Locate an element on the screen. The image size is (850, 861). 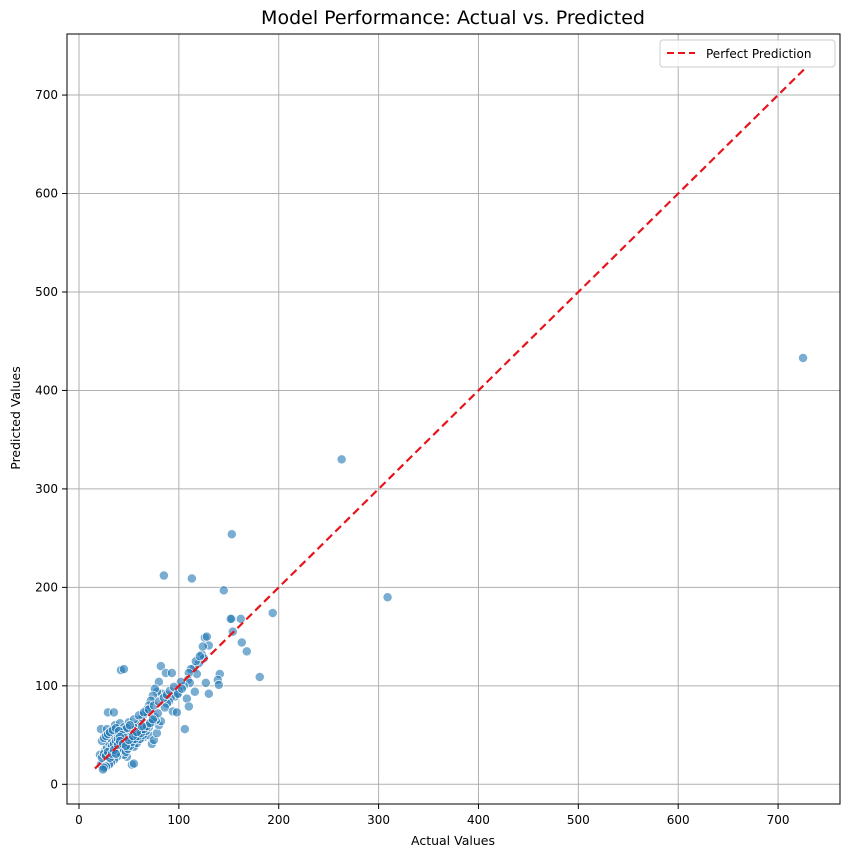
x-axis-ticks: 0 100 200 300 400 500 600 700 is located at coordinates (432, 815).